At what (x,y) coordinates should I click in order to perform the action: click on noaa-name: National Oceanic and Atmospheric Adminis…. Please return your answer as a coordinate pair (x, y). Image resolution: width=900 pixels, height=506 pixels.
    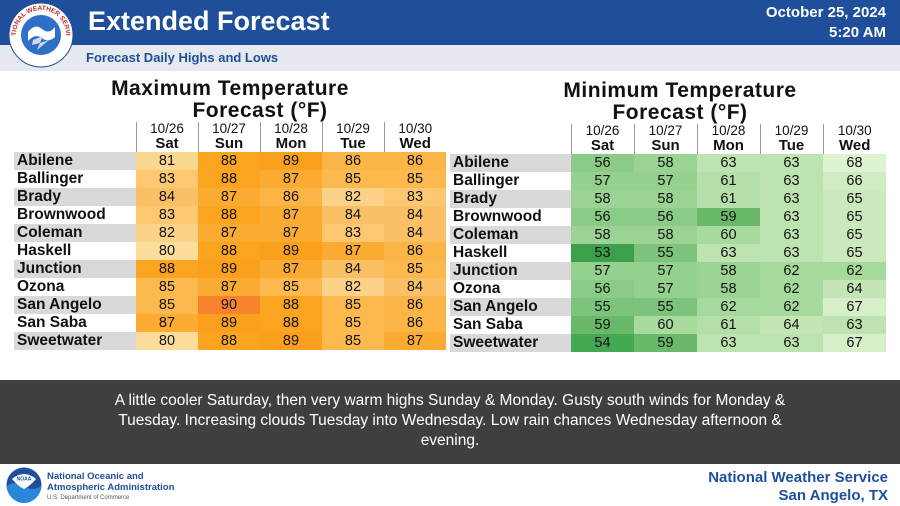
    Looking at the image, I should click on (110, 487).